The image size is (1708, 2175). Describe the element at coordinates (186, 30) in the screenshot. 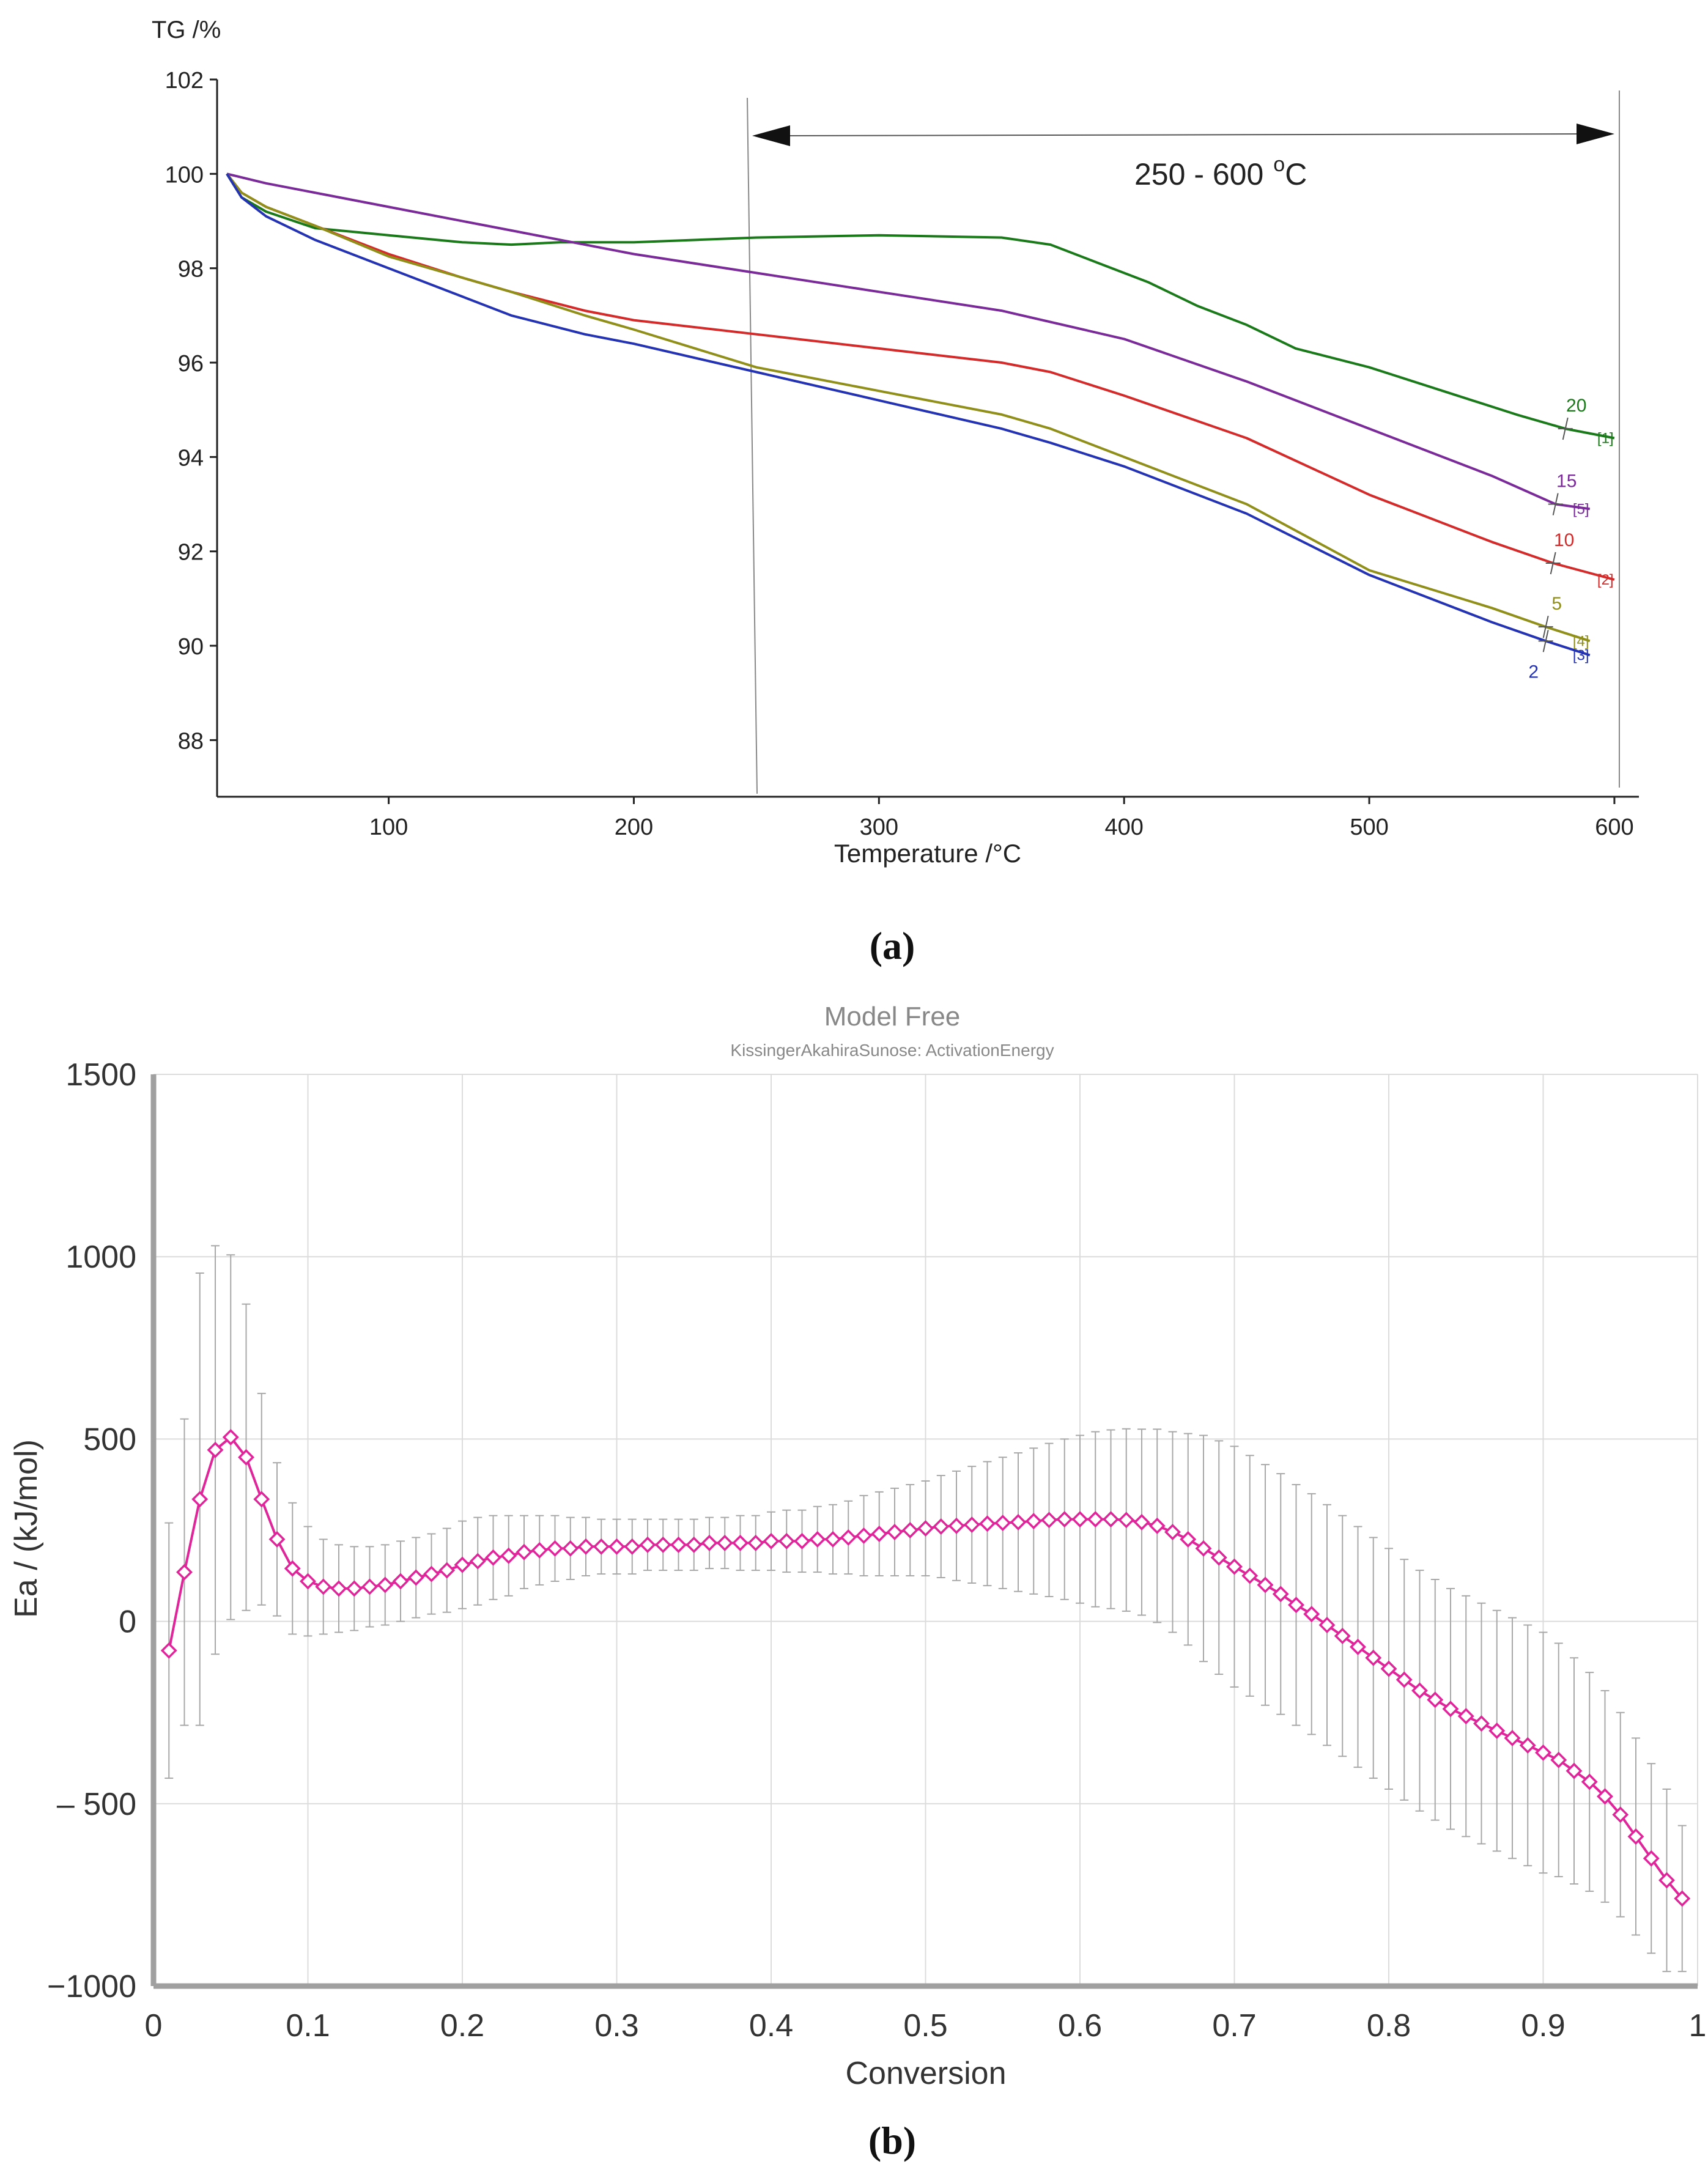

I see `panel-a-ylabel: TG /%` at that location.